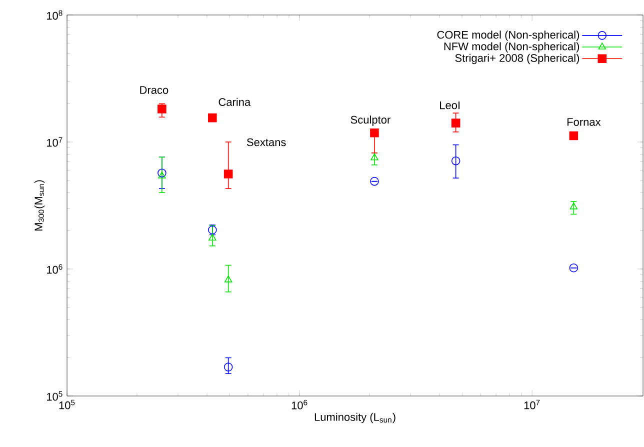 The image size is (644, 447). I want to click on y-tick-label: 10$^{6}$, so click(54, 269).